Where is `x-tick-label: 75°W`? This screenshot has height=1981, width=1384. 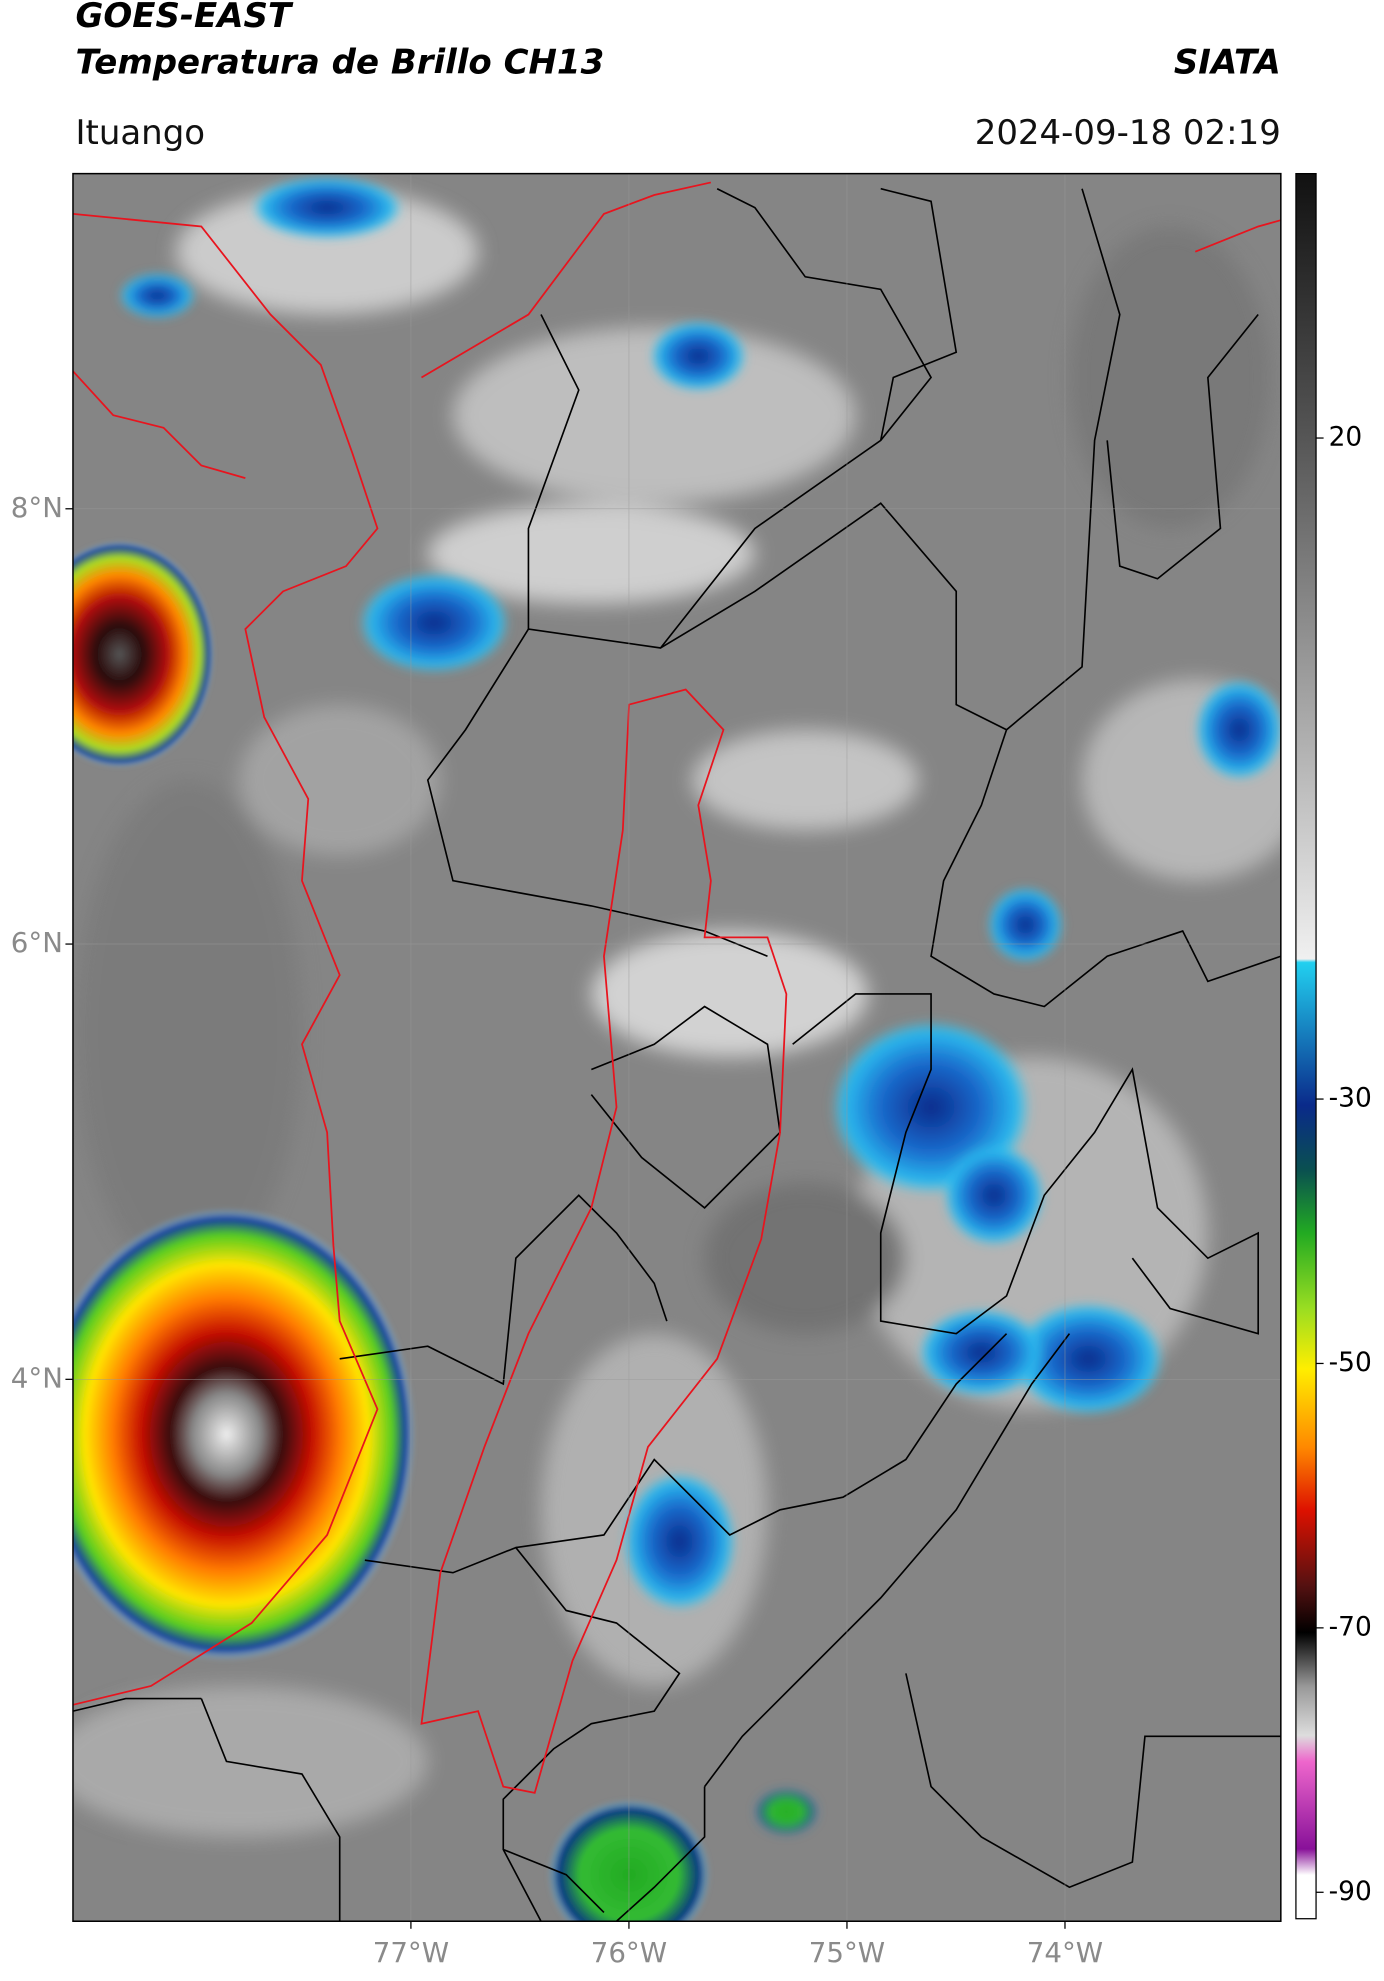 x-tick-label: 75°W is located at coordinates (847, 1952).